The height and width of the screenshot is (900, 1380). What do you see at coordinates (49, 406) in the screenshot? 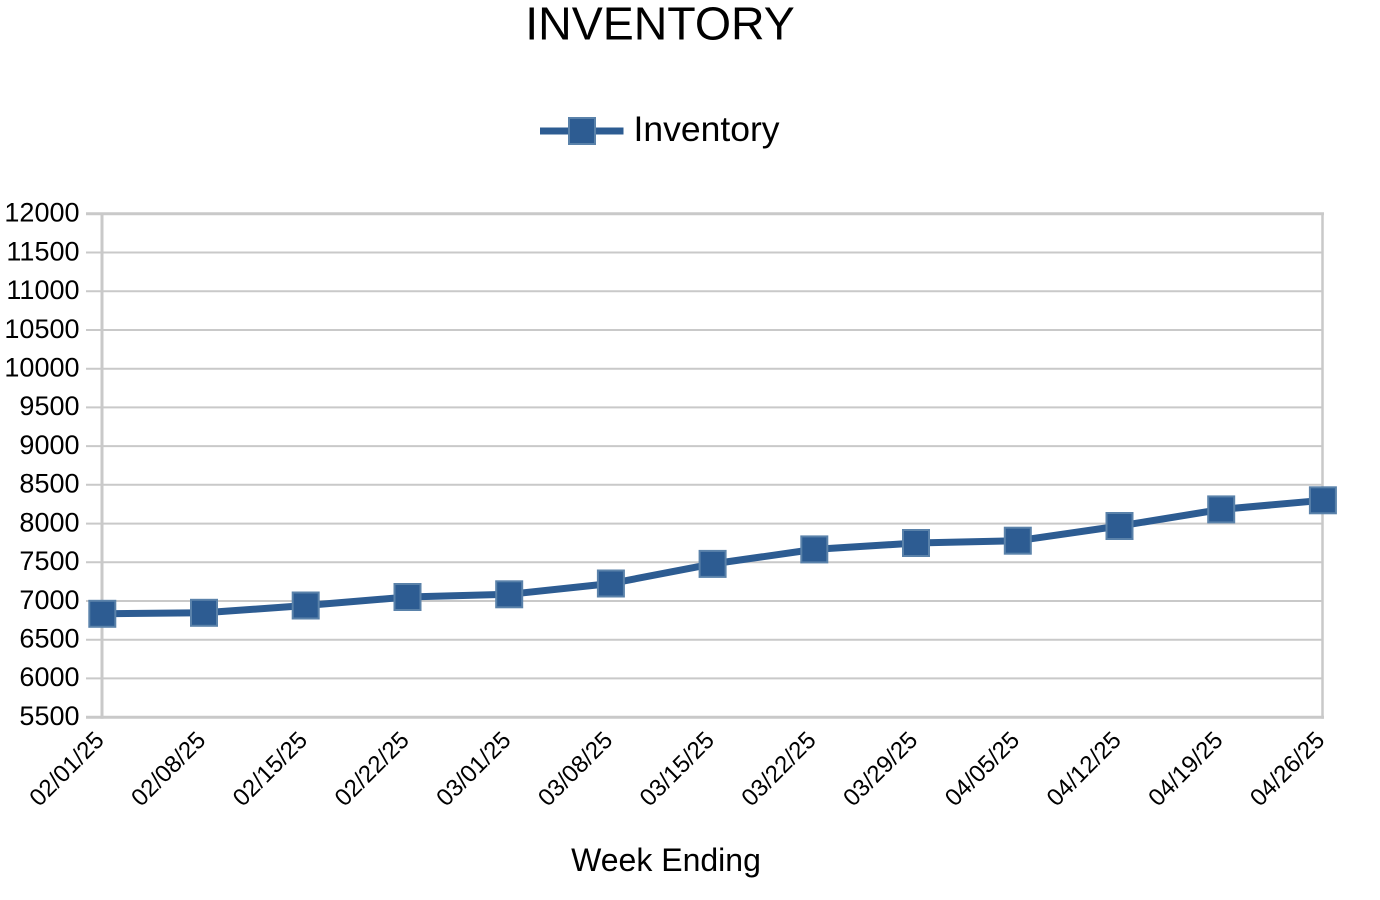
I see `svg-text: 9500` at bounding box center [49, 406].